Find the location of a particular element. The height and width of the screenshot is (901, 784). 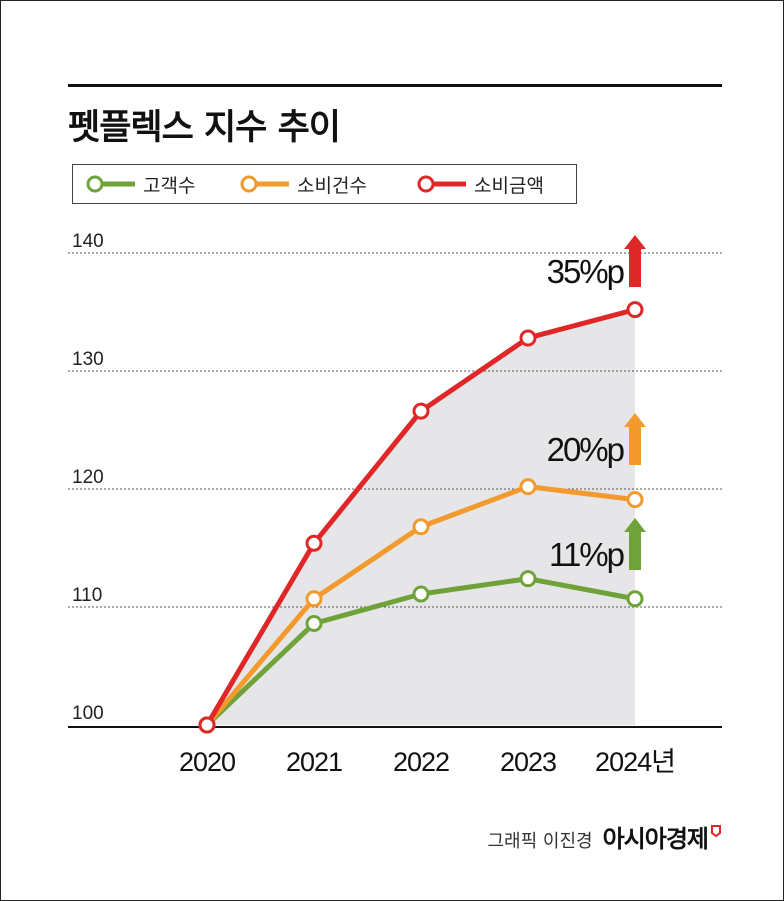

title-rule is located at coordinates (395, 85).